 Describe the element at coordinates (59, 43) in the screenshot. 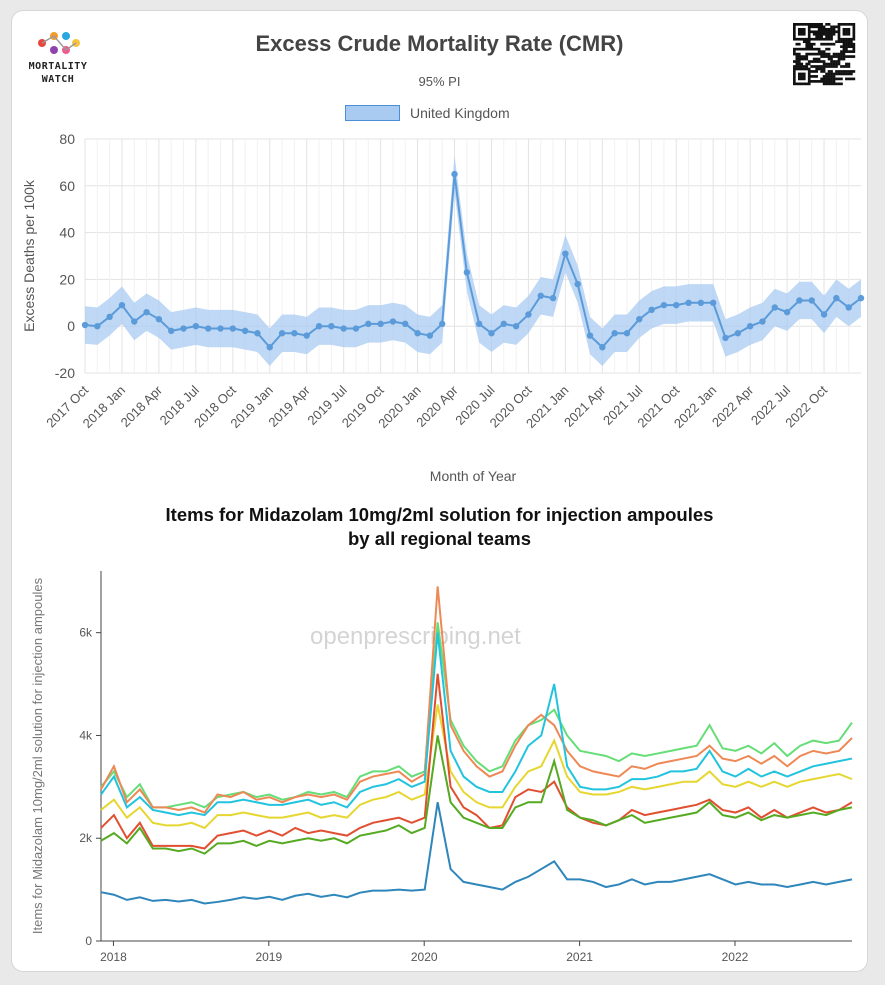

I see `logo-mark-icon` at that location.